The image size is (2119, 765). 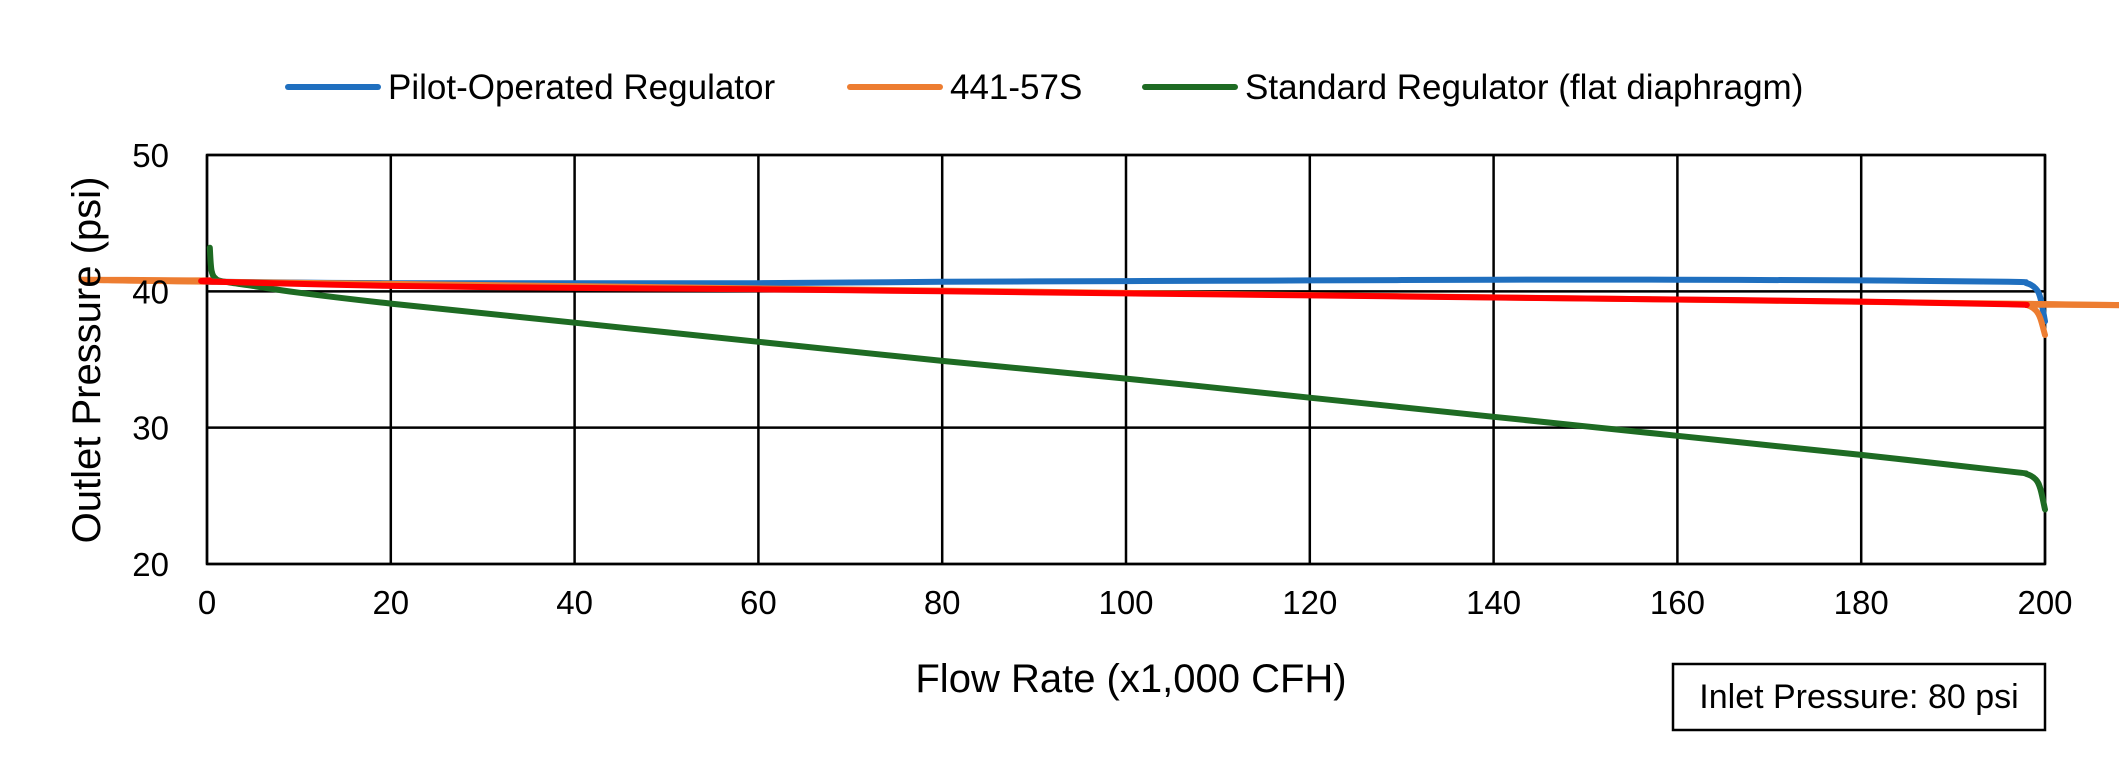 What do you see at coordinates (150, 428) in the screenshot?
I see `y-tick-label: 30` at bounding box center [150, 428].